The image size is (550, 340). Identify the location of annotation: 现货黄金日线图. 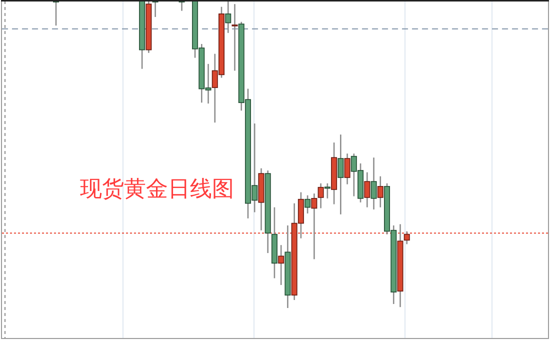
(157, 189).